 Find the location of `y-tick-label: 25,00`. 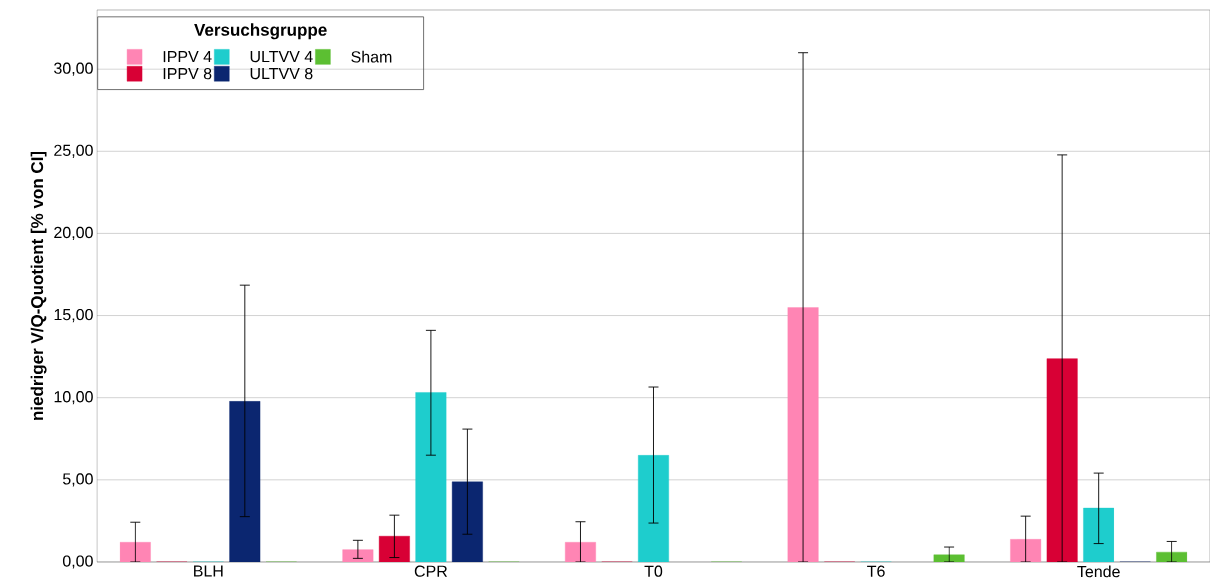

y-tick-label: 25,00 is located at coordinates (73, 151).